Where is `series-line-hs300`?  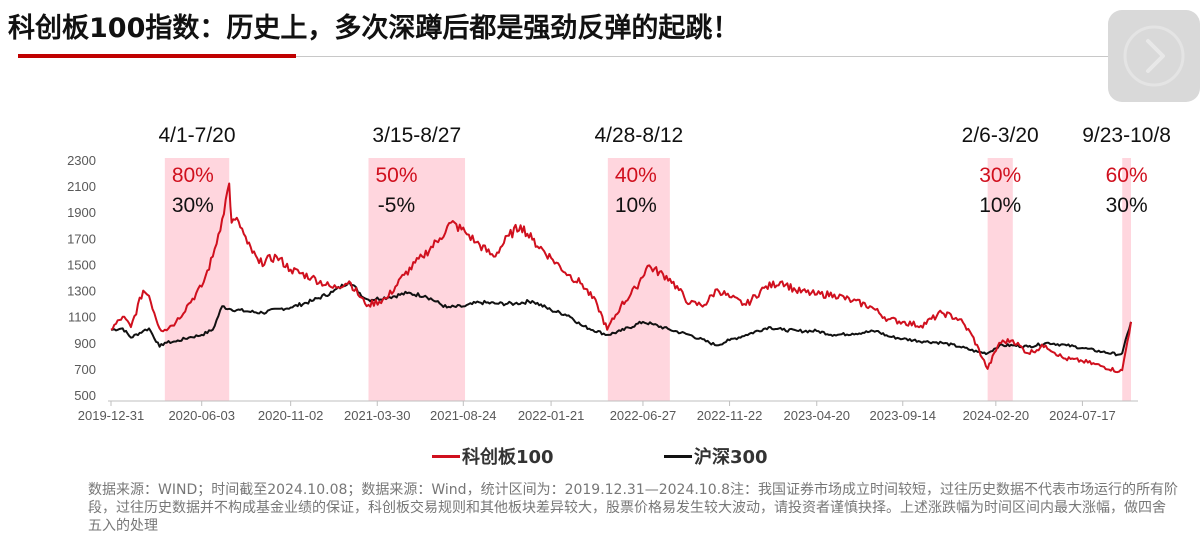
series-line-hs300 is located at coordinates (621, 318).